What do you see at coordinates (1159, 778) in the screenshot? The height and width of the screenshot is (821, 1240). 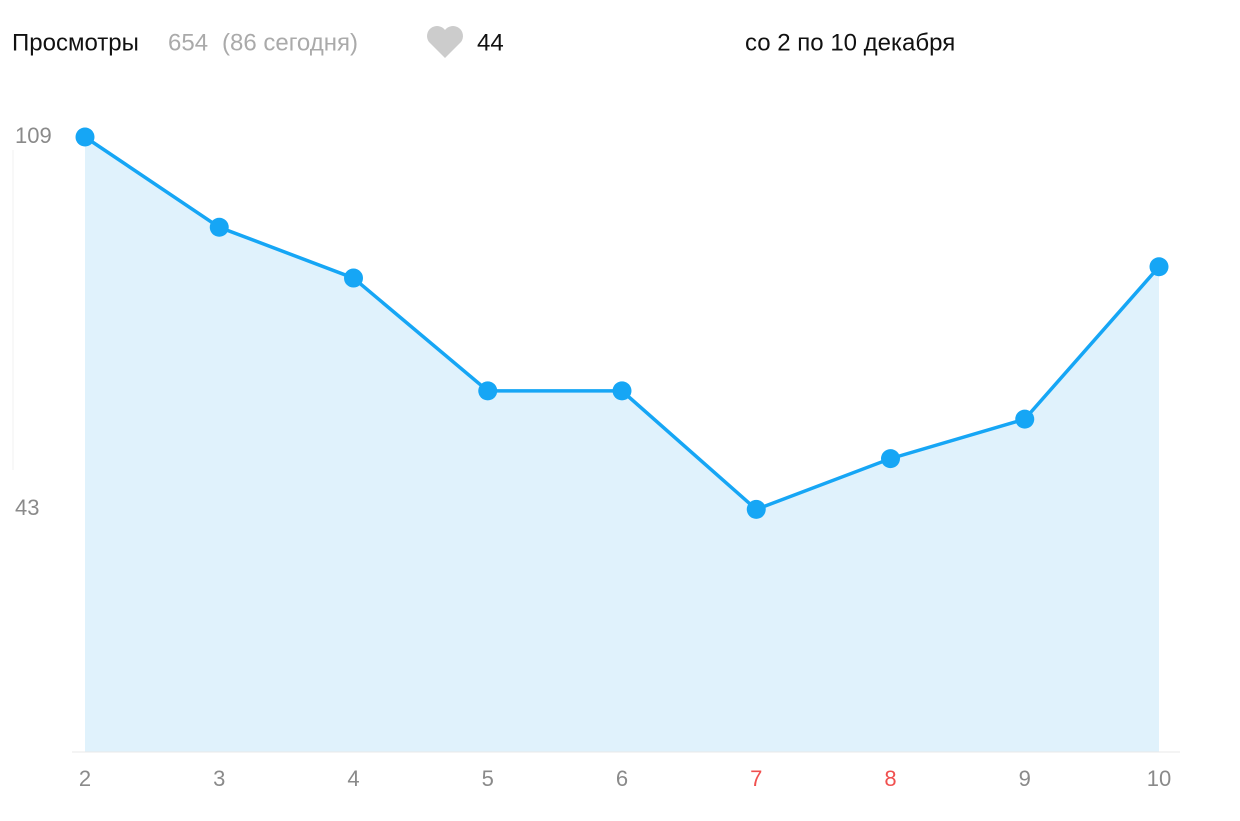 I see `x-tick-label: 10` at bounding box center [1159, 778].